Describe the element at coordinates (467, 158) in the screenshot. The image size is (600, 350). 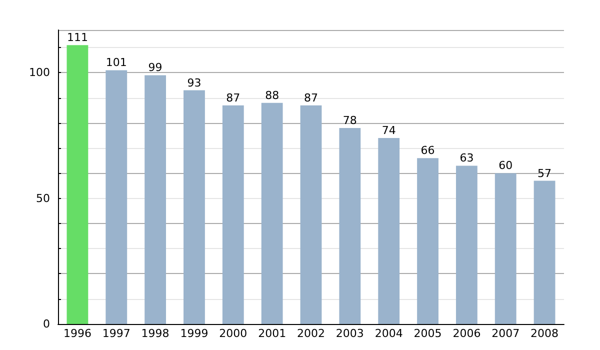
I see `data-label: 63` at that location.